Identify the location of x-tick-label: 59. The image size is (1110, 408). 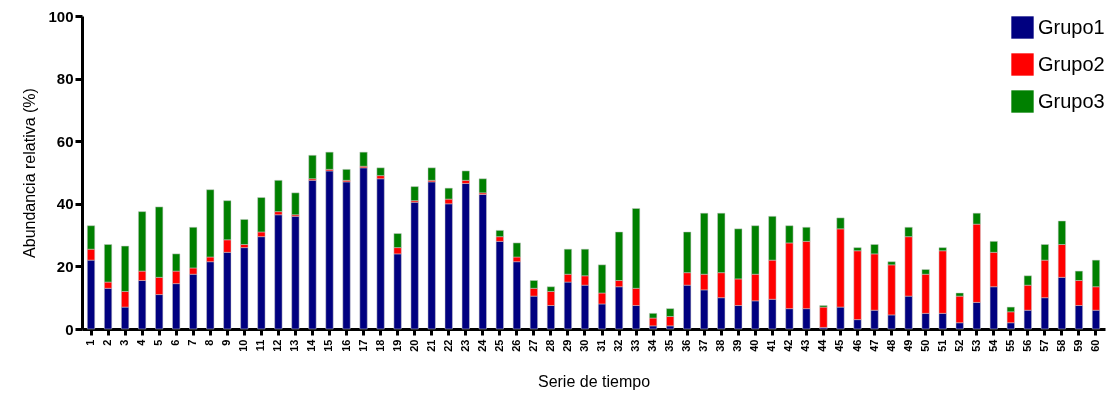
(1077, 345).